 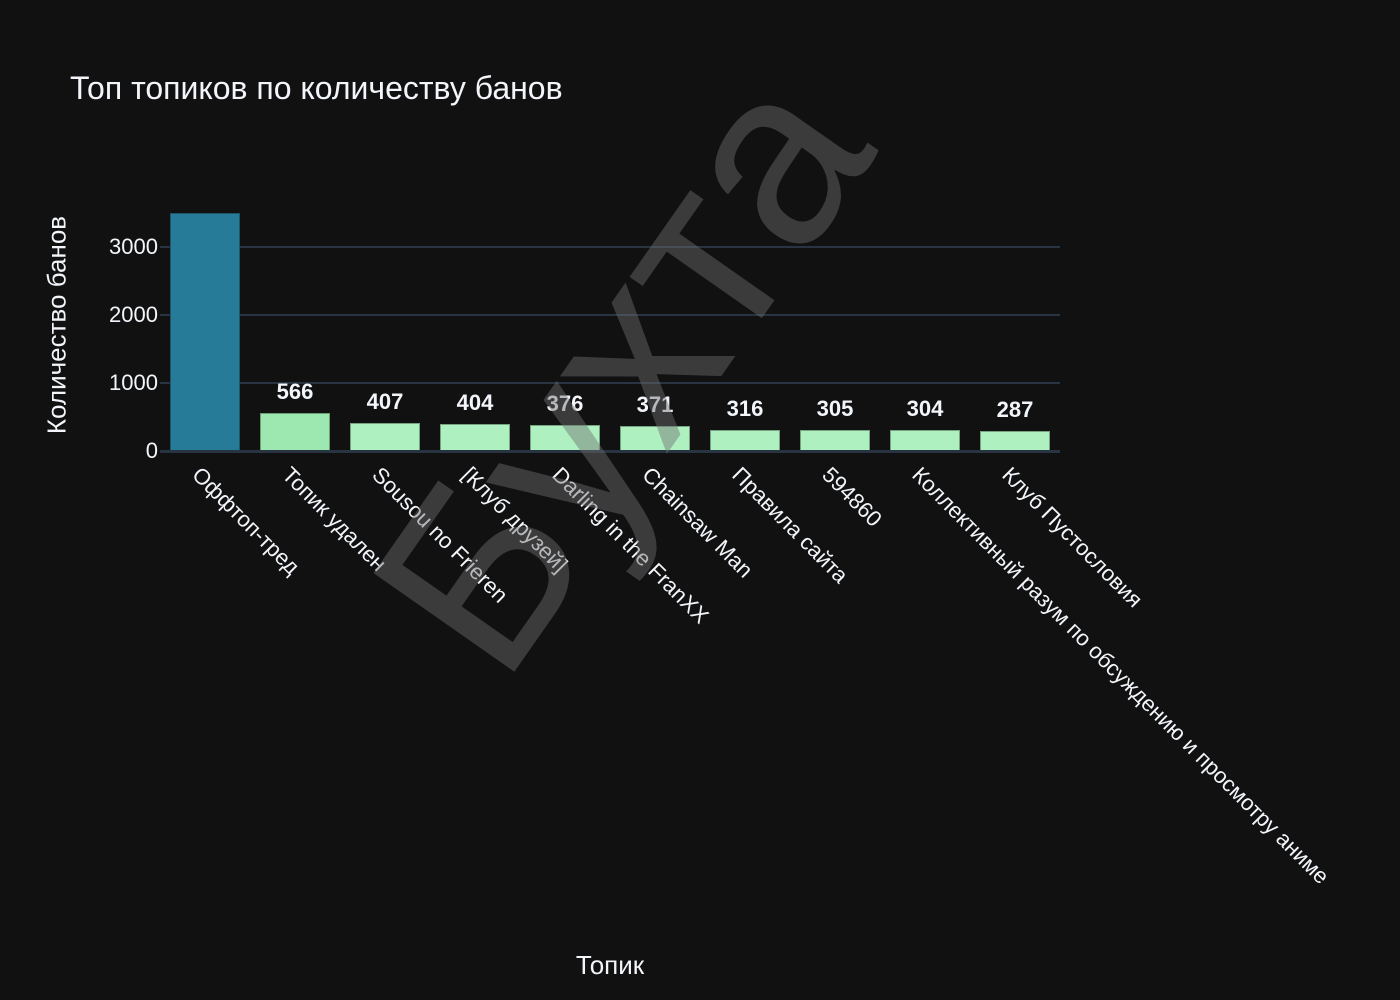 I want to click on bar-value-label: 404, so click(x=475, y=402).